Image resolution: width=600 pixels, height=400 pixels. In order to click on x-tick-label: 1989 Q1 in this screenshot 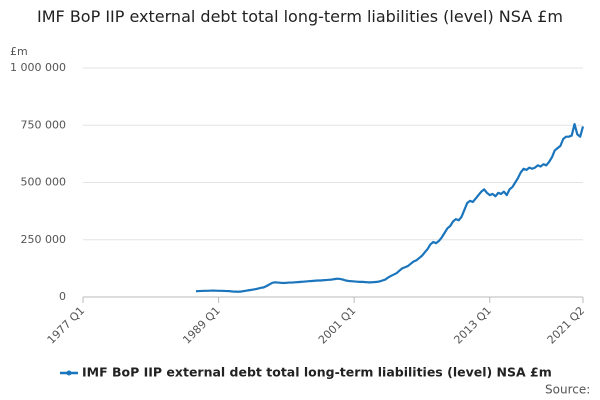, I will do `click(201, 325)`.